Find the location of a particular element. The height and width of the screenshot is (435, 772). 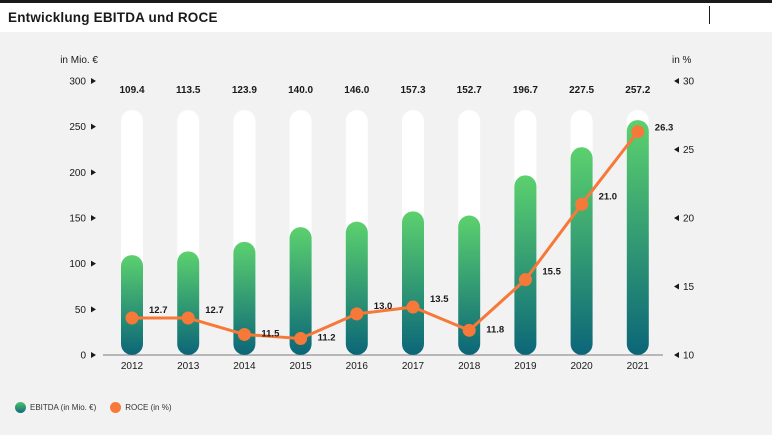

x-tick-label-2014: 2014 is located at coordinates (244, 366).